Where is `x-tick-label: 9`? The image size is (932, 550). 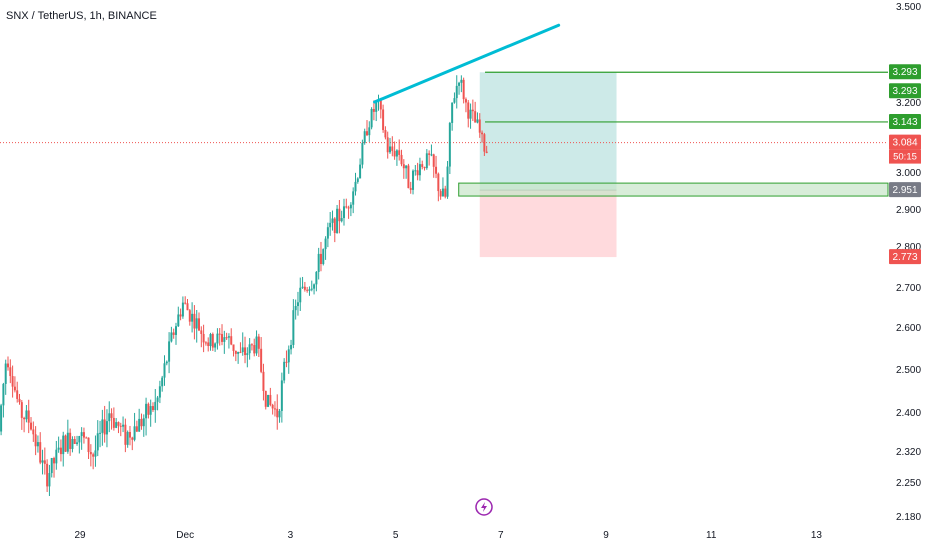 x-tick-label: 9 is located at coordinates (606, 535).